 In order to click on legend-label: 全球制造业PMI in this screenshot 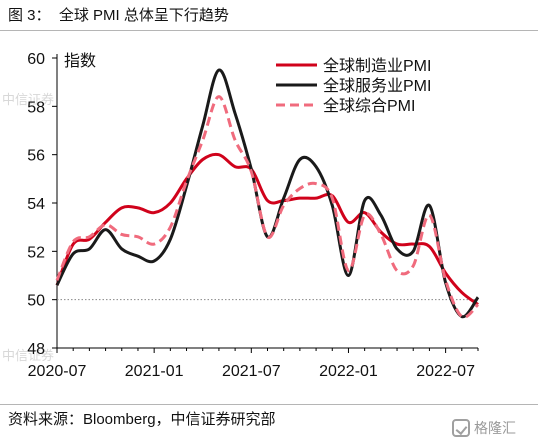, I will do `click(377, 66)`.